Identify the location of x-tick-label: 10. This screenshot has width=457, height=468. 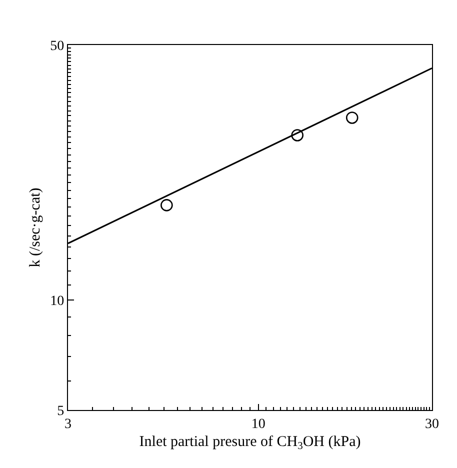
(258, 424).